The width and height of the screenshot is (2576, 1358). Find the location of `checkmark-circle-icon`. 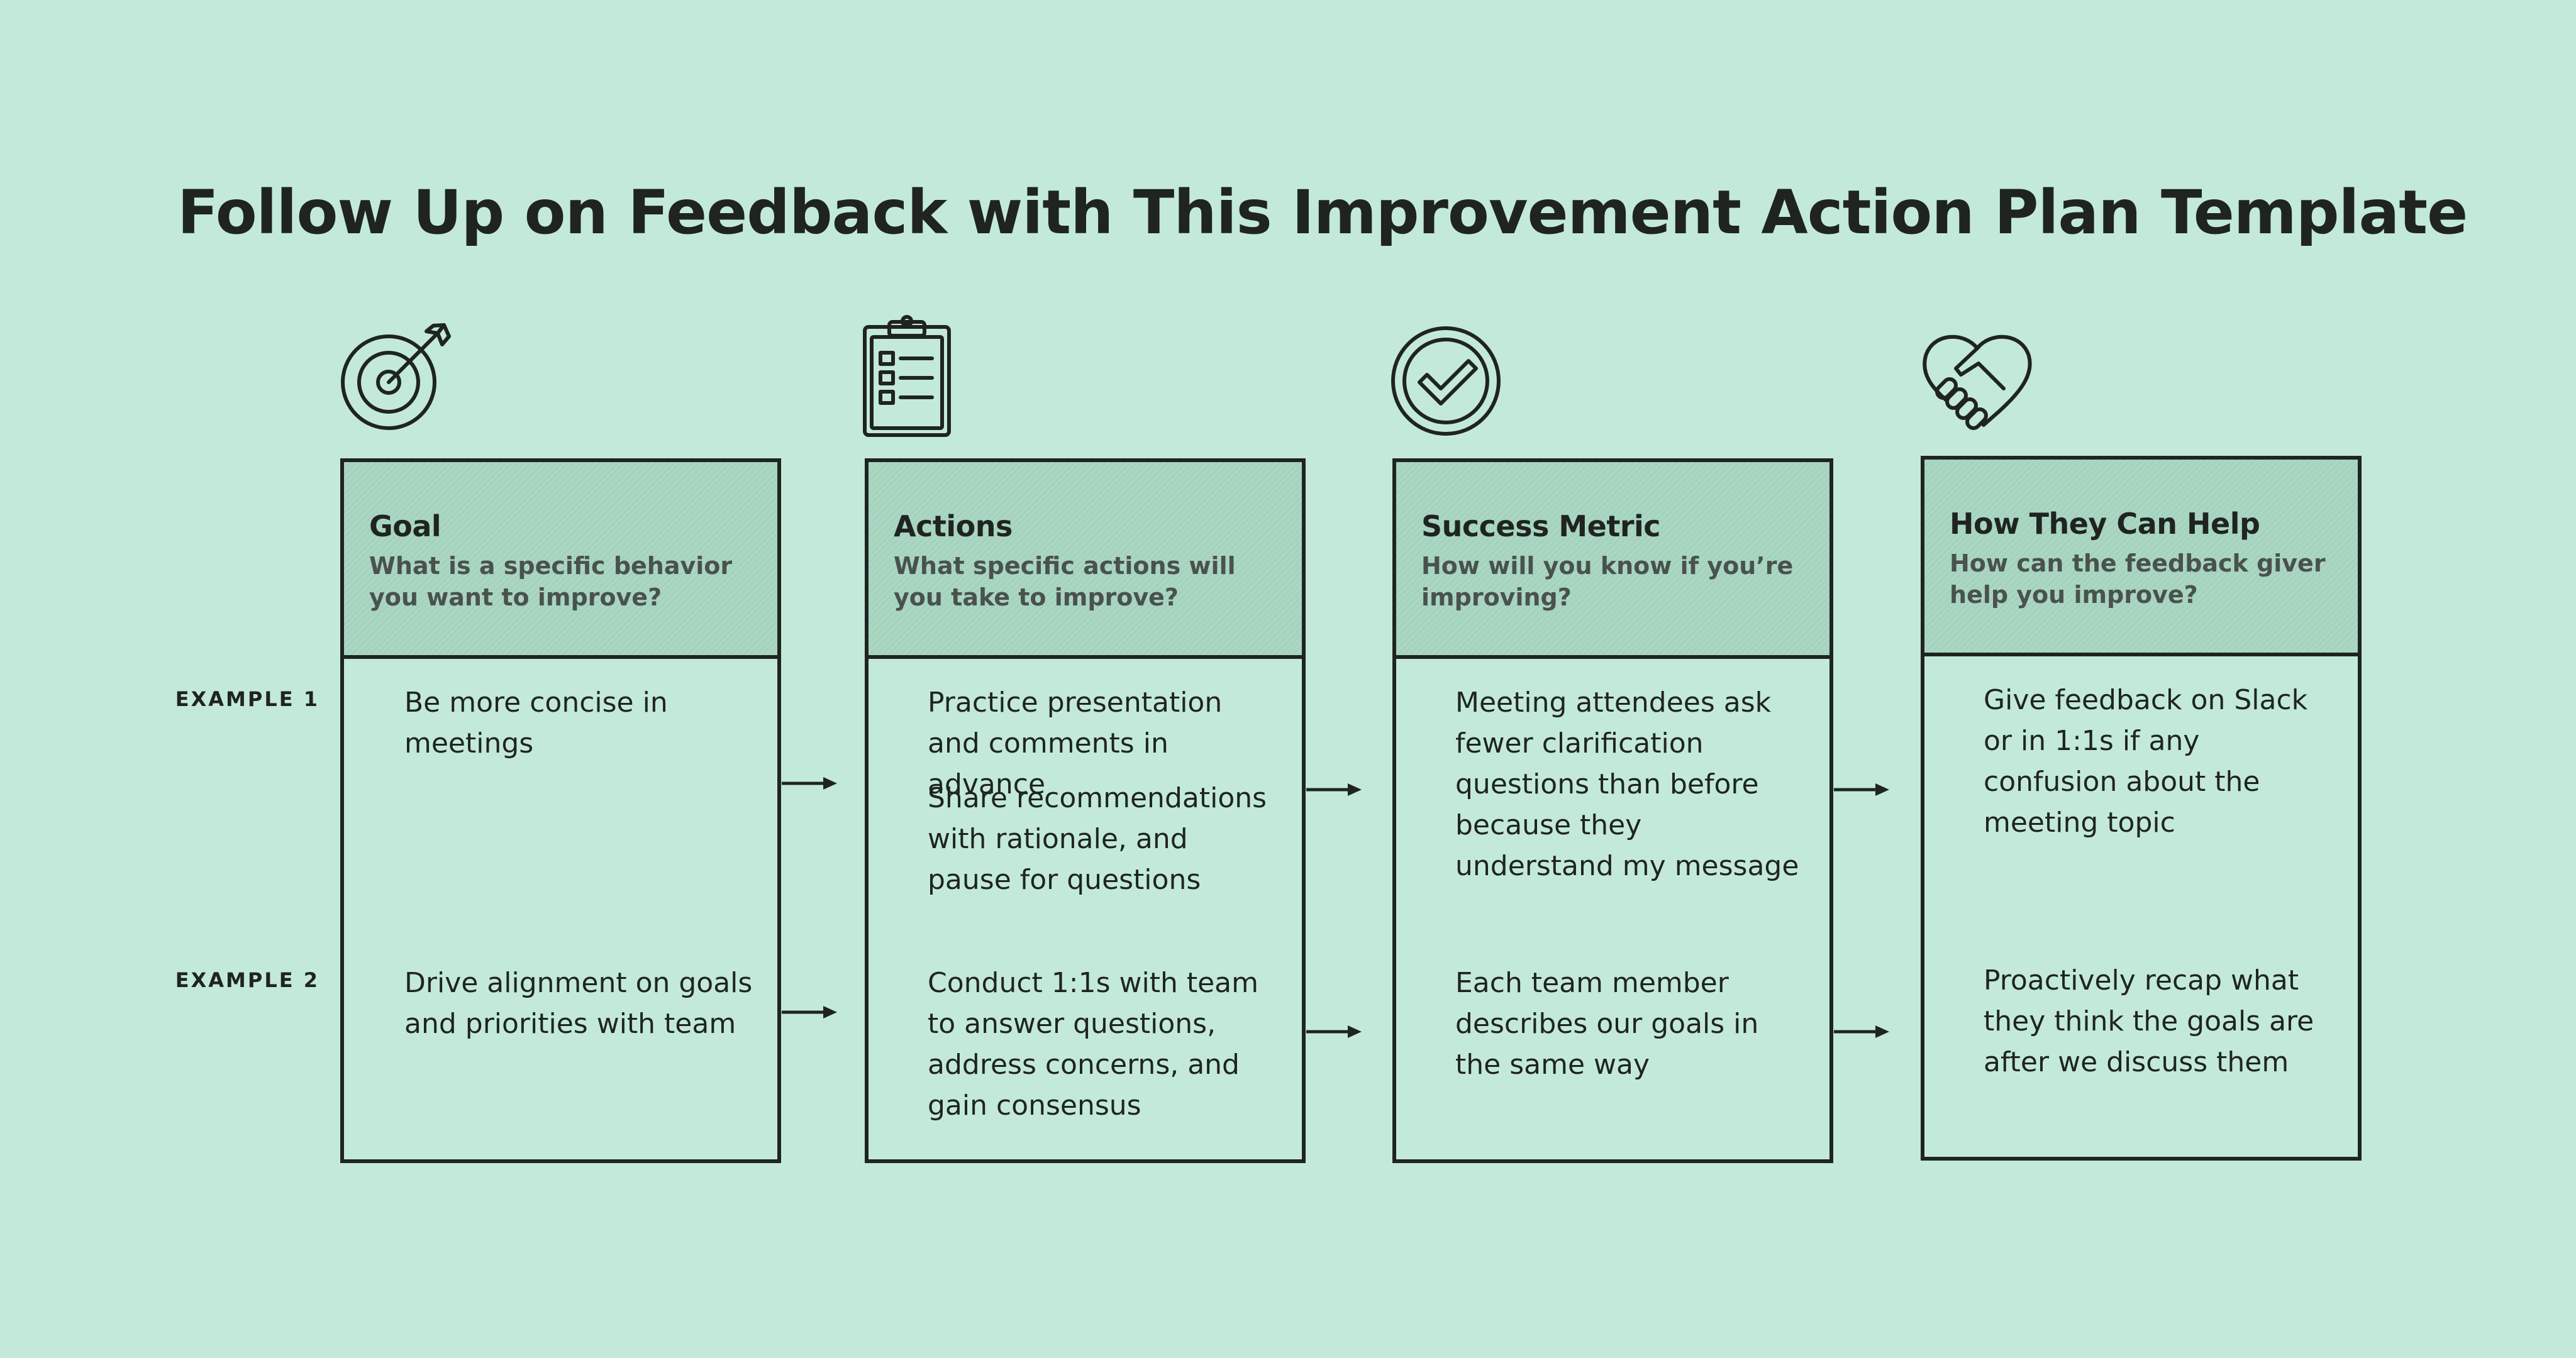

checkmark-circle-icon is located at coordinates (1446, 381).